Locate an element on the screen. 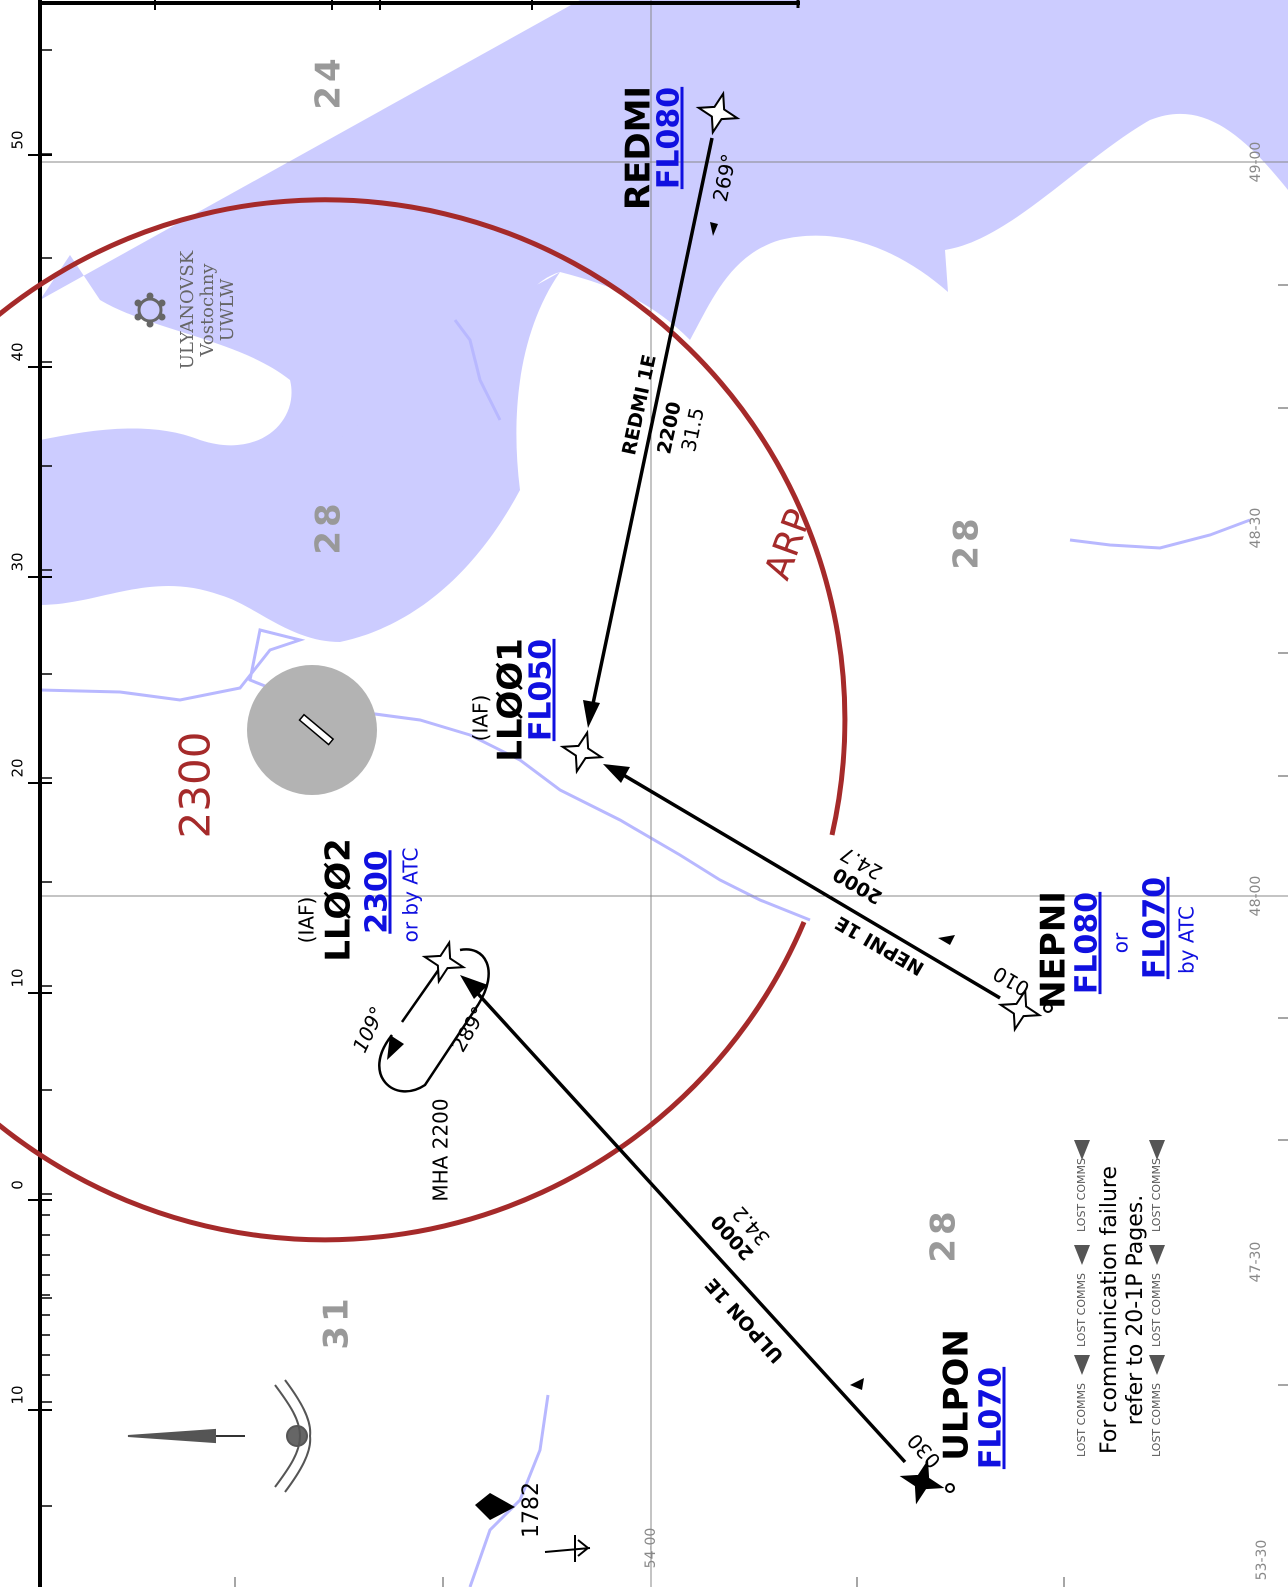  waypoint-note: by ATC is located at coordinates (1187, 940).